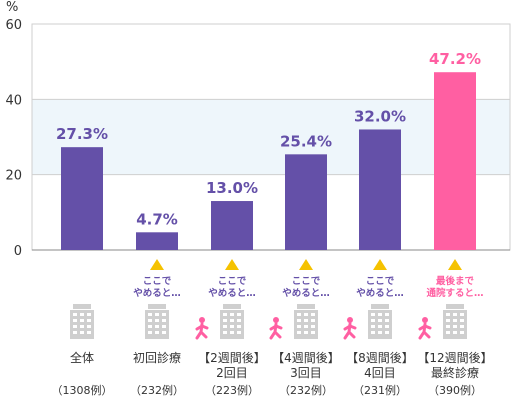  I want to click on category-label: 【4週間後】, so click(306, 358).